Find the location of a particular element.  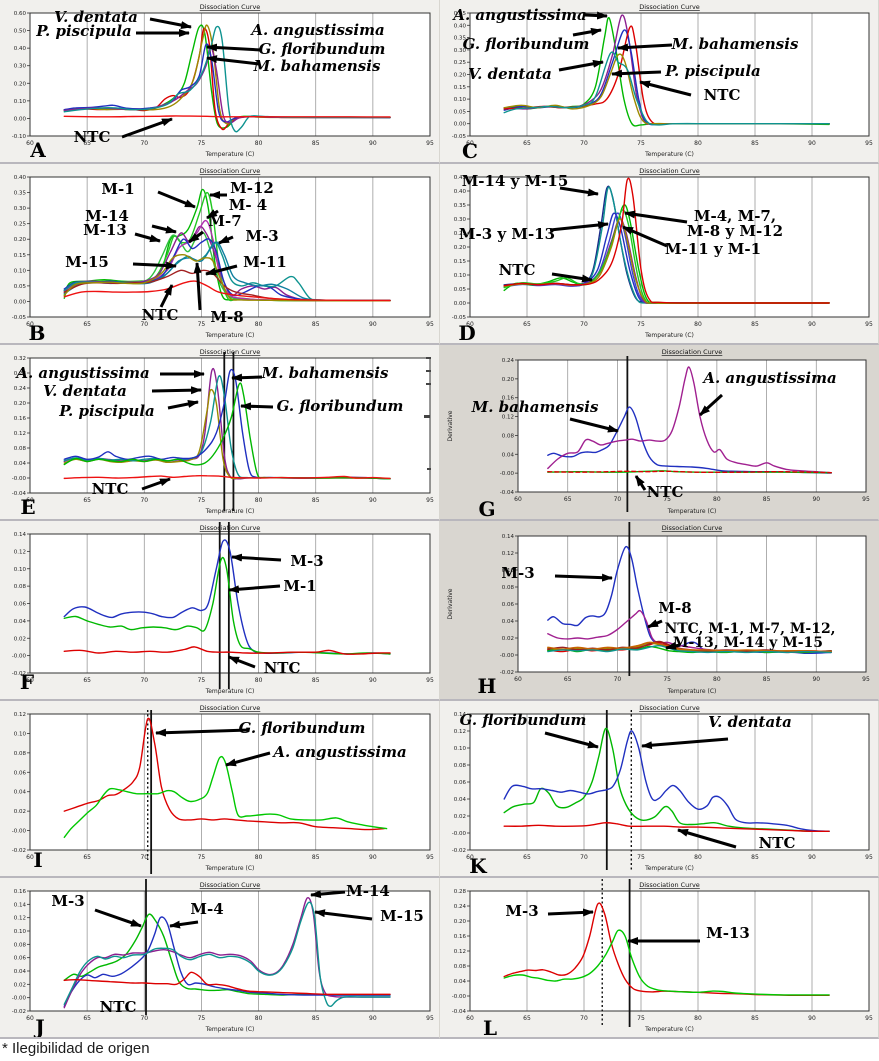

annotation-label: M-14 is located at coordinates (107, 216).